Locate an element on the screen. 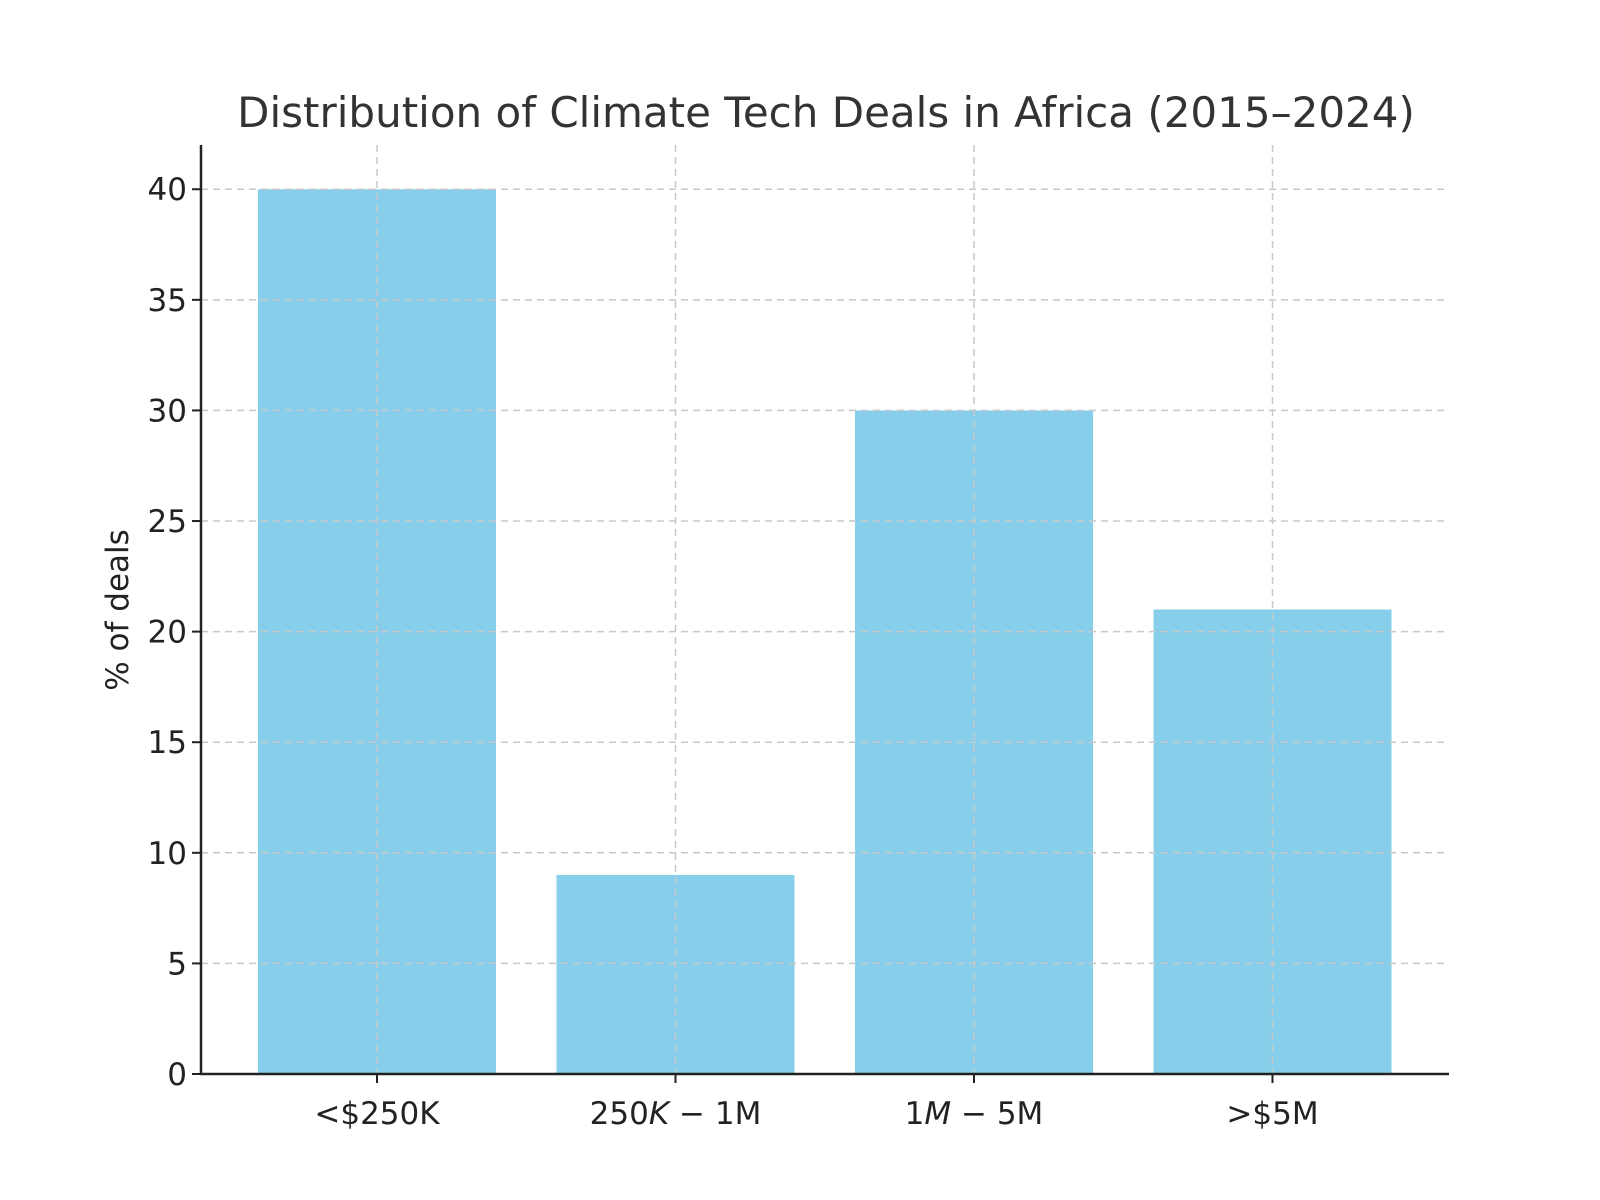 The width and height of the screenshot is (1600, 1200). y-tick-label: 15 is located at coordinates (167, 743).